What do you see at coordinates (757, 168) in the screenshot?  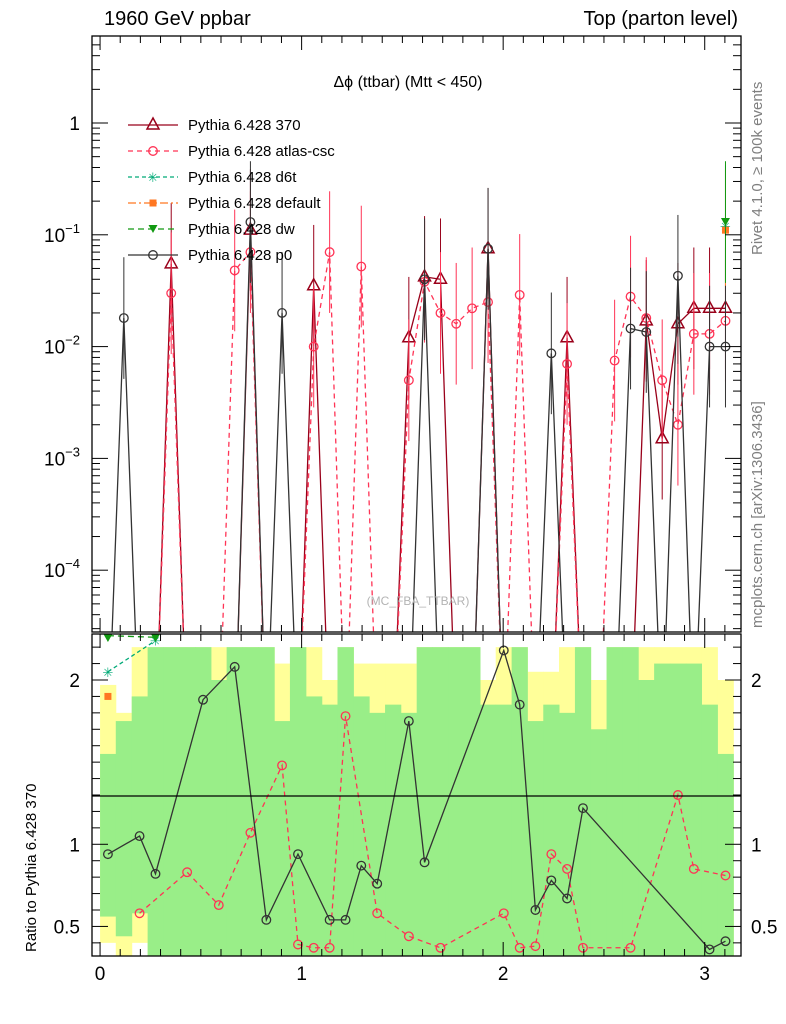 I see `side-label-top: Rivet 4.1.0, ≥ 100k events` at bounding box center [757, 168].